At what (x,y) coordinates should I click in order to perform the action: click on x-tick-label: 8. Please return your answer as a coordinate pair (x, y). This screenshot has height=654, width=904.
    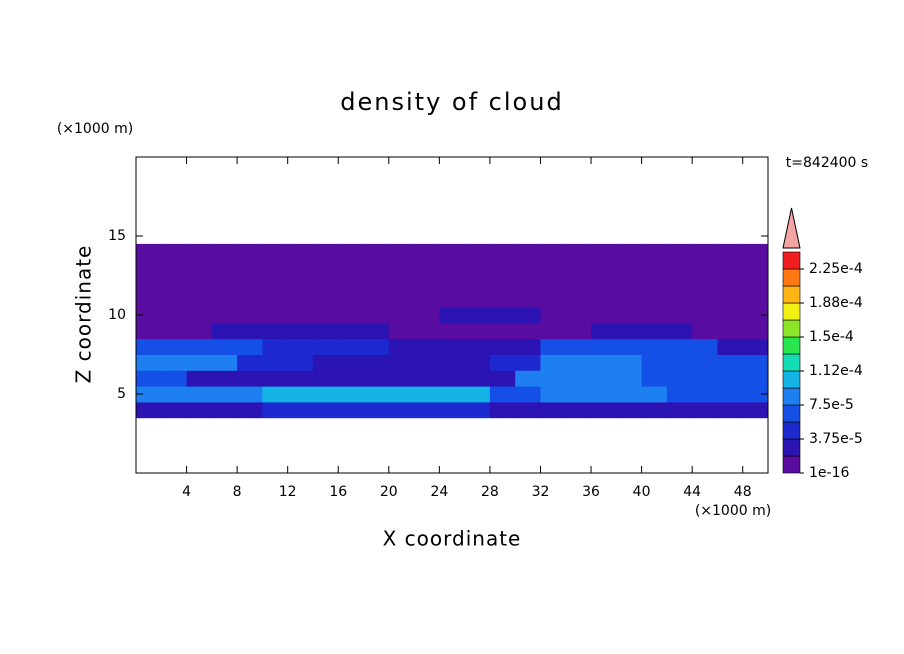
    Looking at the image, I should click on (237, 492).